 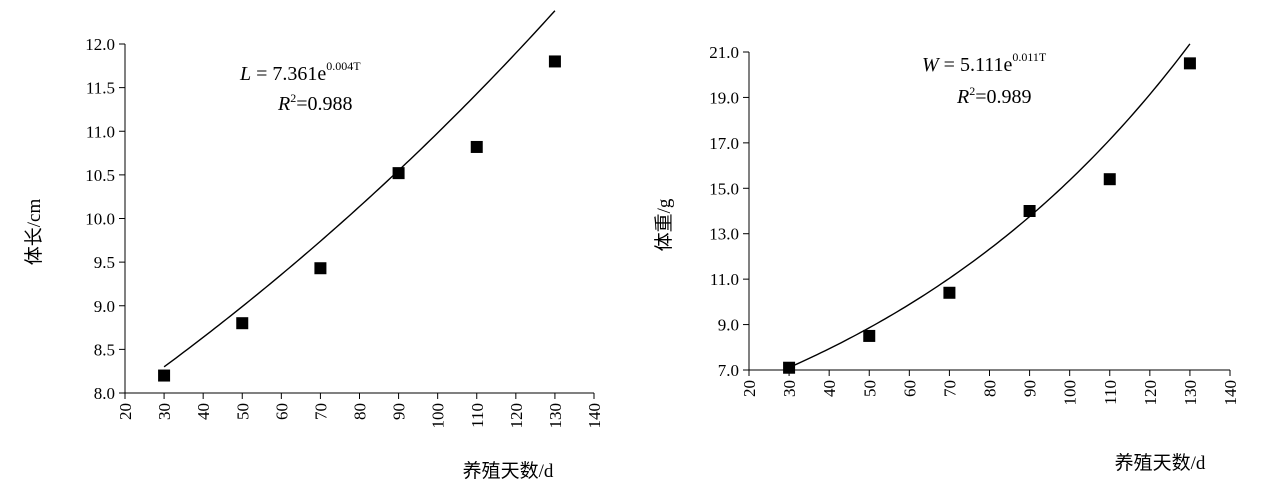 I want to click on weight-chart-x-tick-label: 70, so click(x=949, y=388).